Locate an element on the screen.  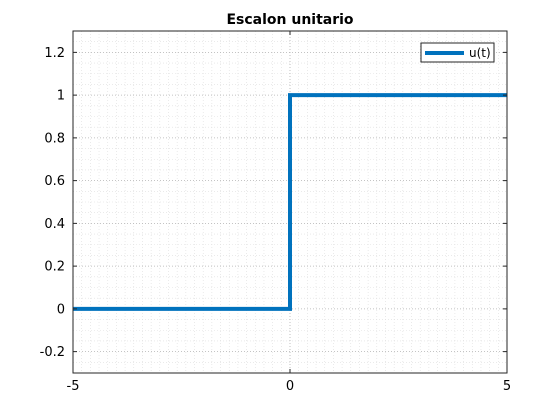
x-tick-label: 5 is located at coordinates (507, 386).